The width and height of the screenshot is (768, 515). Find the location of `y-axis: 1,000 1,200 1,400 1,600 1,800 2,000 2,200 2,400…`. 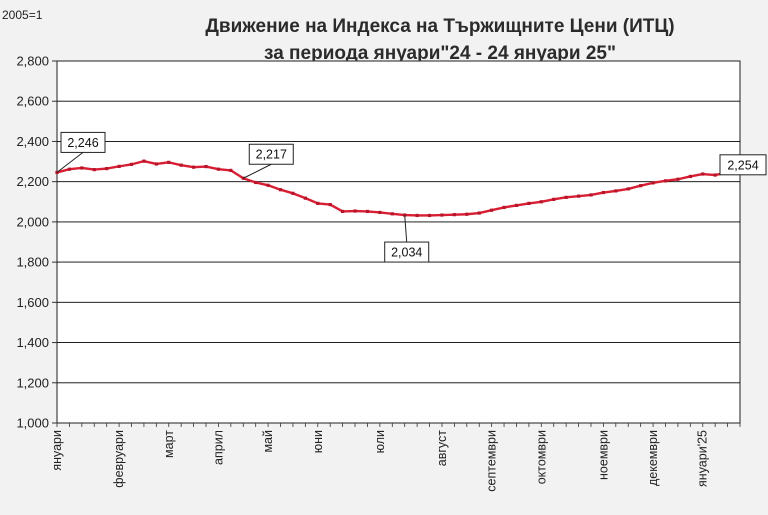

y-axis: 1,000 1,200 1,400 1,600 1,800 2,000 2,200 2,400… is located at coordinates (36, 242).